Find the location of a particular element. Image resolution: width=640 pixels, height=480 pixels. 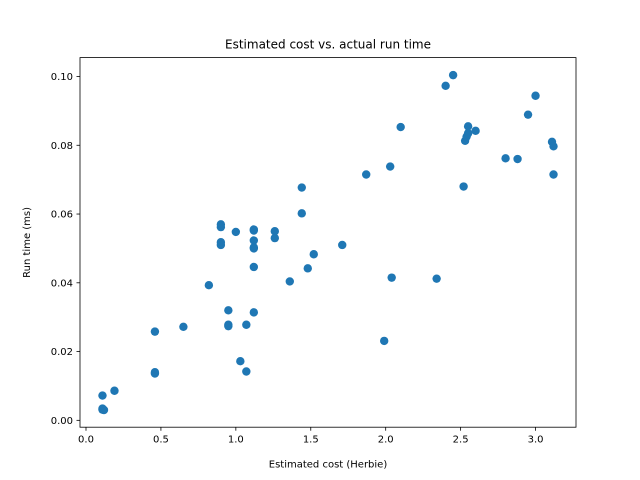

y-tick-label: 0.10 is located at coordinates (62, 77).